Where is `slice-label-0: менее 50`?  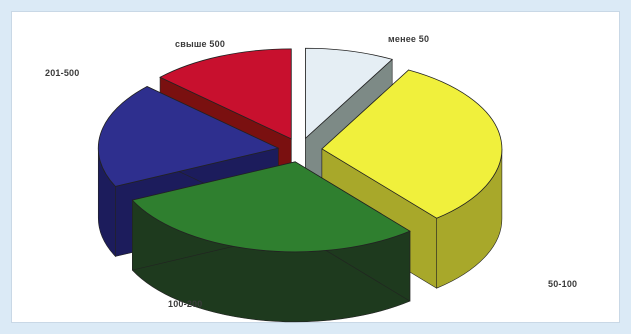
slice-label-0: менее 50 is located at coordinates (408, 39).